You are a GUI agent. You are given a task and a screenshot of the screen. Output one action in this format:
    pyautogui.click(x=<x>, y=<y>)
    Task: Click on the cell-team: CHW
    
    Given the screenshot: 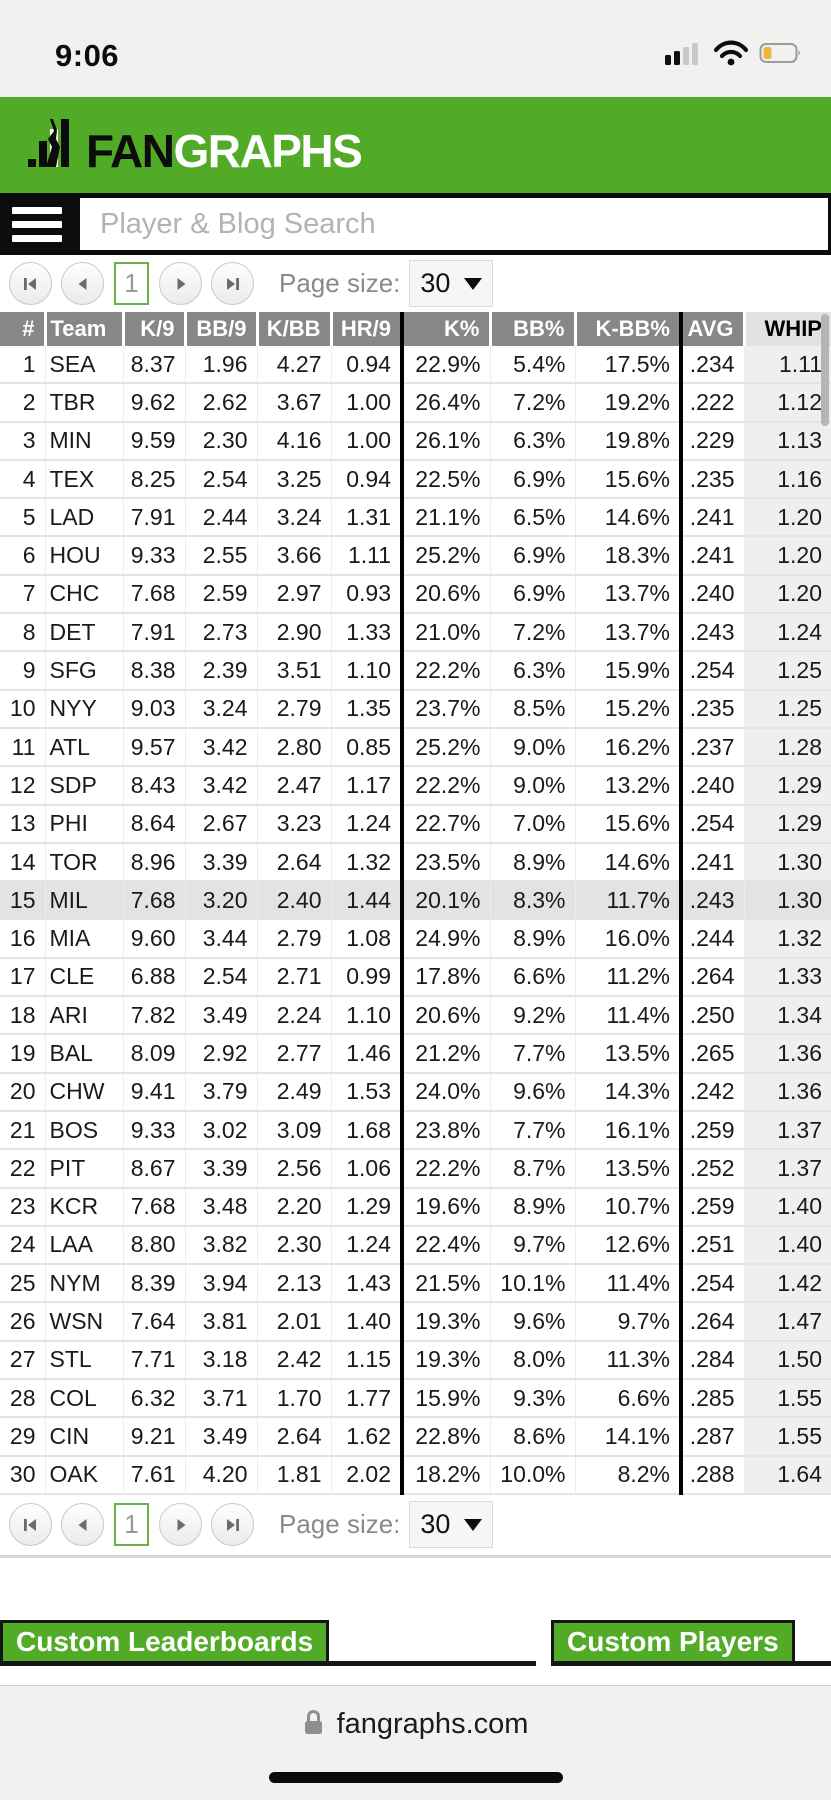 What is the action you would take?
    pyautogui.click(x=84, y=1092)
    